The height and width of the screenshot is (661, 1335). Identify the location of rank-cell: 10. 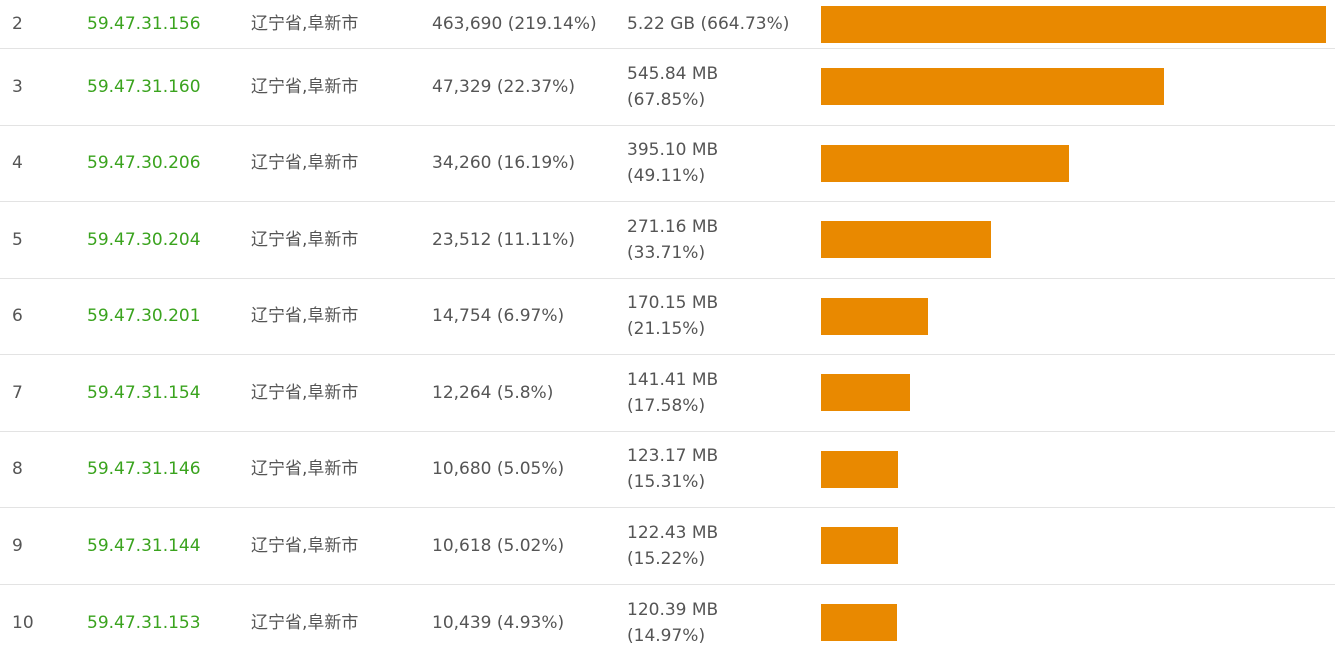
(42, 623).